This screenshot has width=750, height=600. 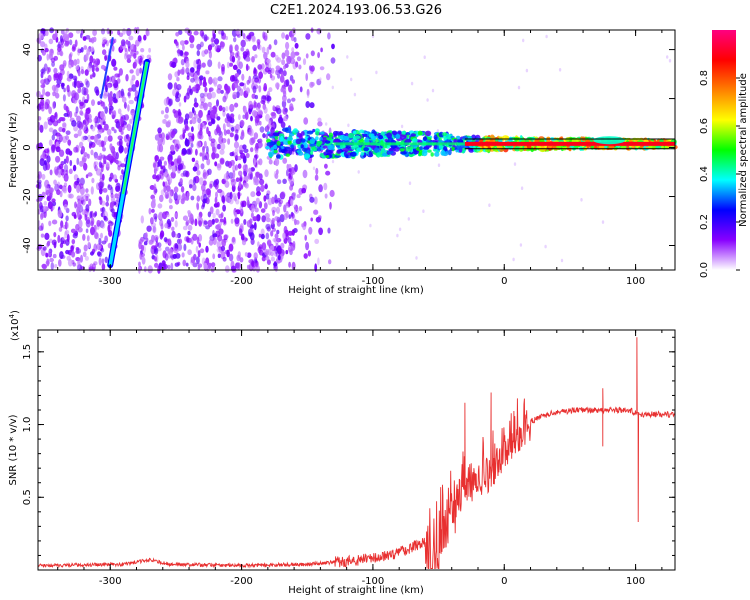 What do you see at coordinates (356, 590) in the screenshot?
I see `snr-x-axis-label: Height of straight line (km)` at bounding box center [356, 590].